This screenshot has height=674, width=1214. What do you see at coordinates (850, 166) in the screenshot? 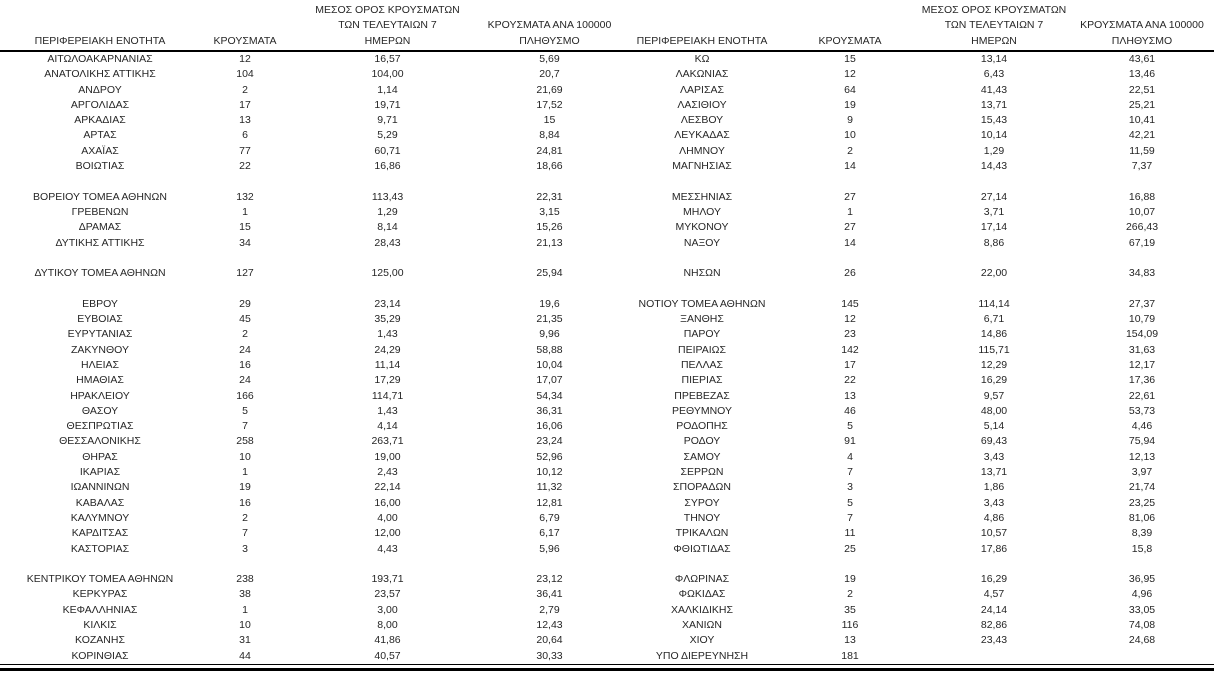
I see `cases-cell: 14` at bounding box center [850, 166].